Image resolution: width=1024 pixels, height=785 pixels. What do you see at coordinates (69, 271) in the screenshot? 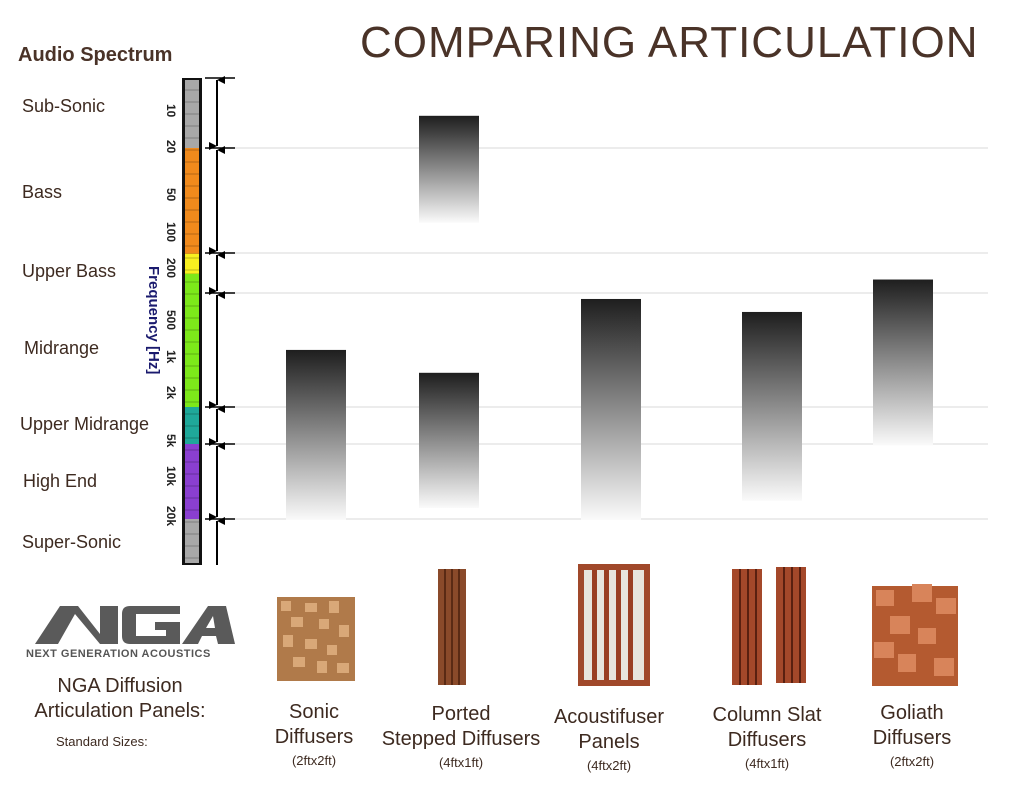
I see `band-label-upper-bass: Upper Bass` at bounding box center [69, 271].